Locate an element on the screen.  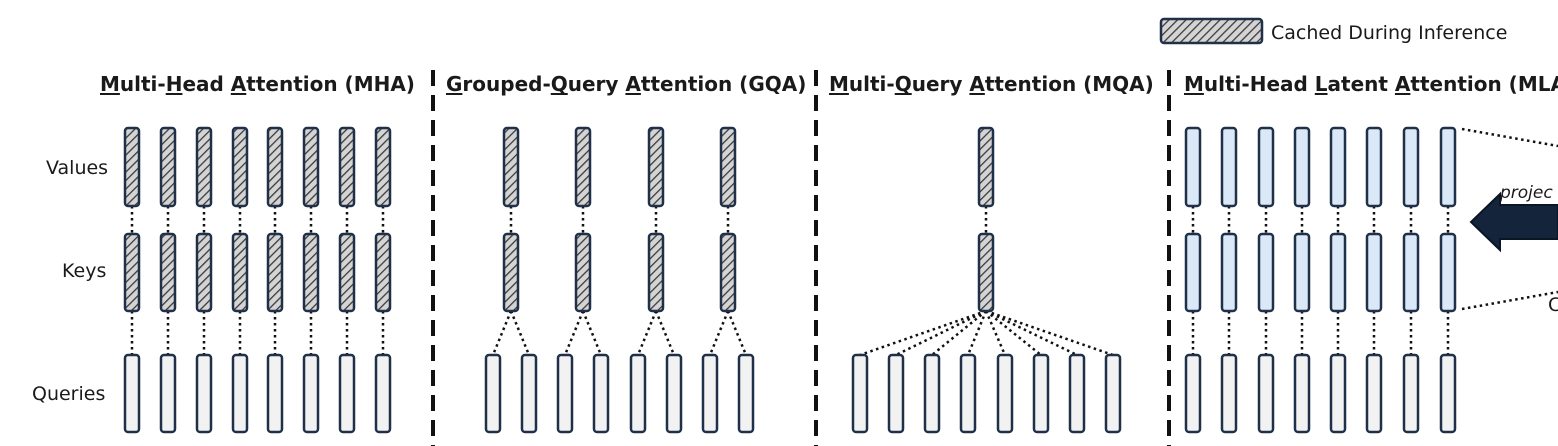
mla-cut-label: C is located at coordinates (1553, 305).